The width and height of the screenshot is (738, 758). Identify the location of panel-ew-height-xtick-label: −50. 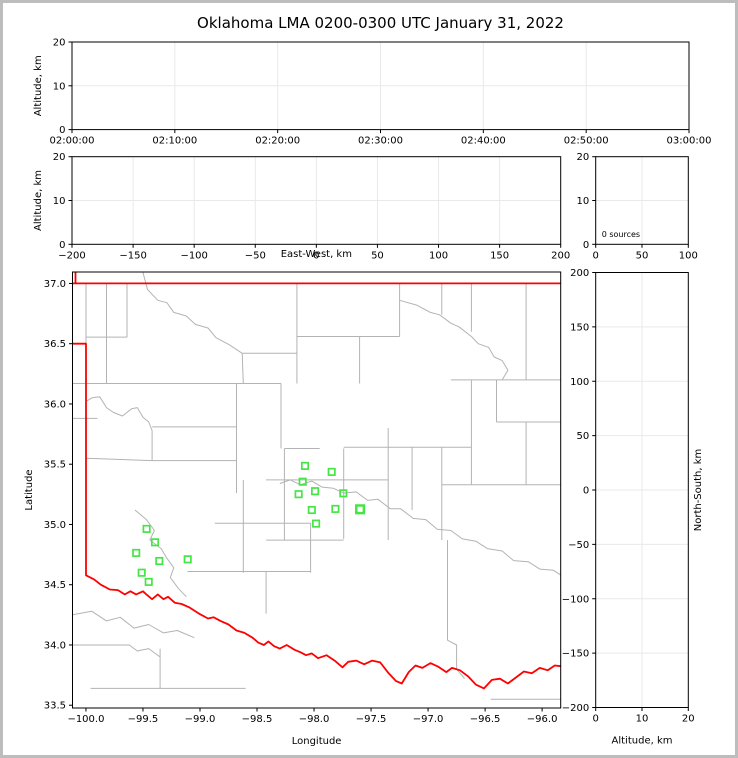
(255, 255).